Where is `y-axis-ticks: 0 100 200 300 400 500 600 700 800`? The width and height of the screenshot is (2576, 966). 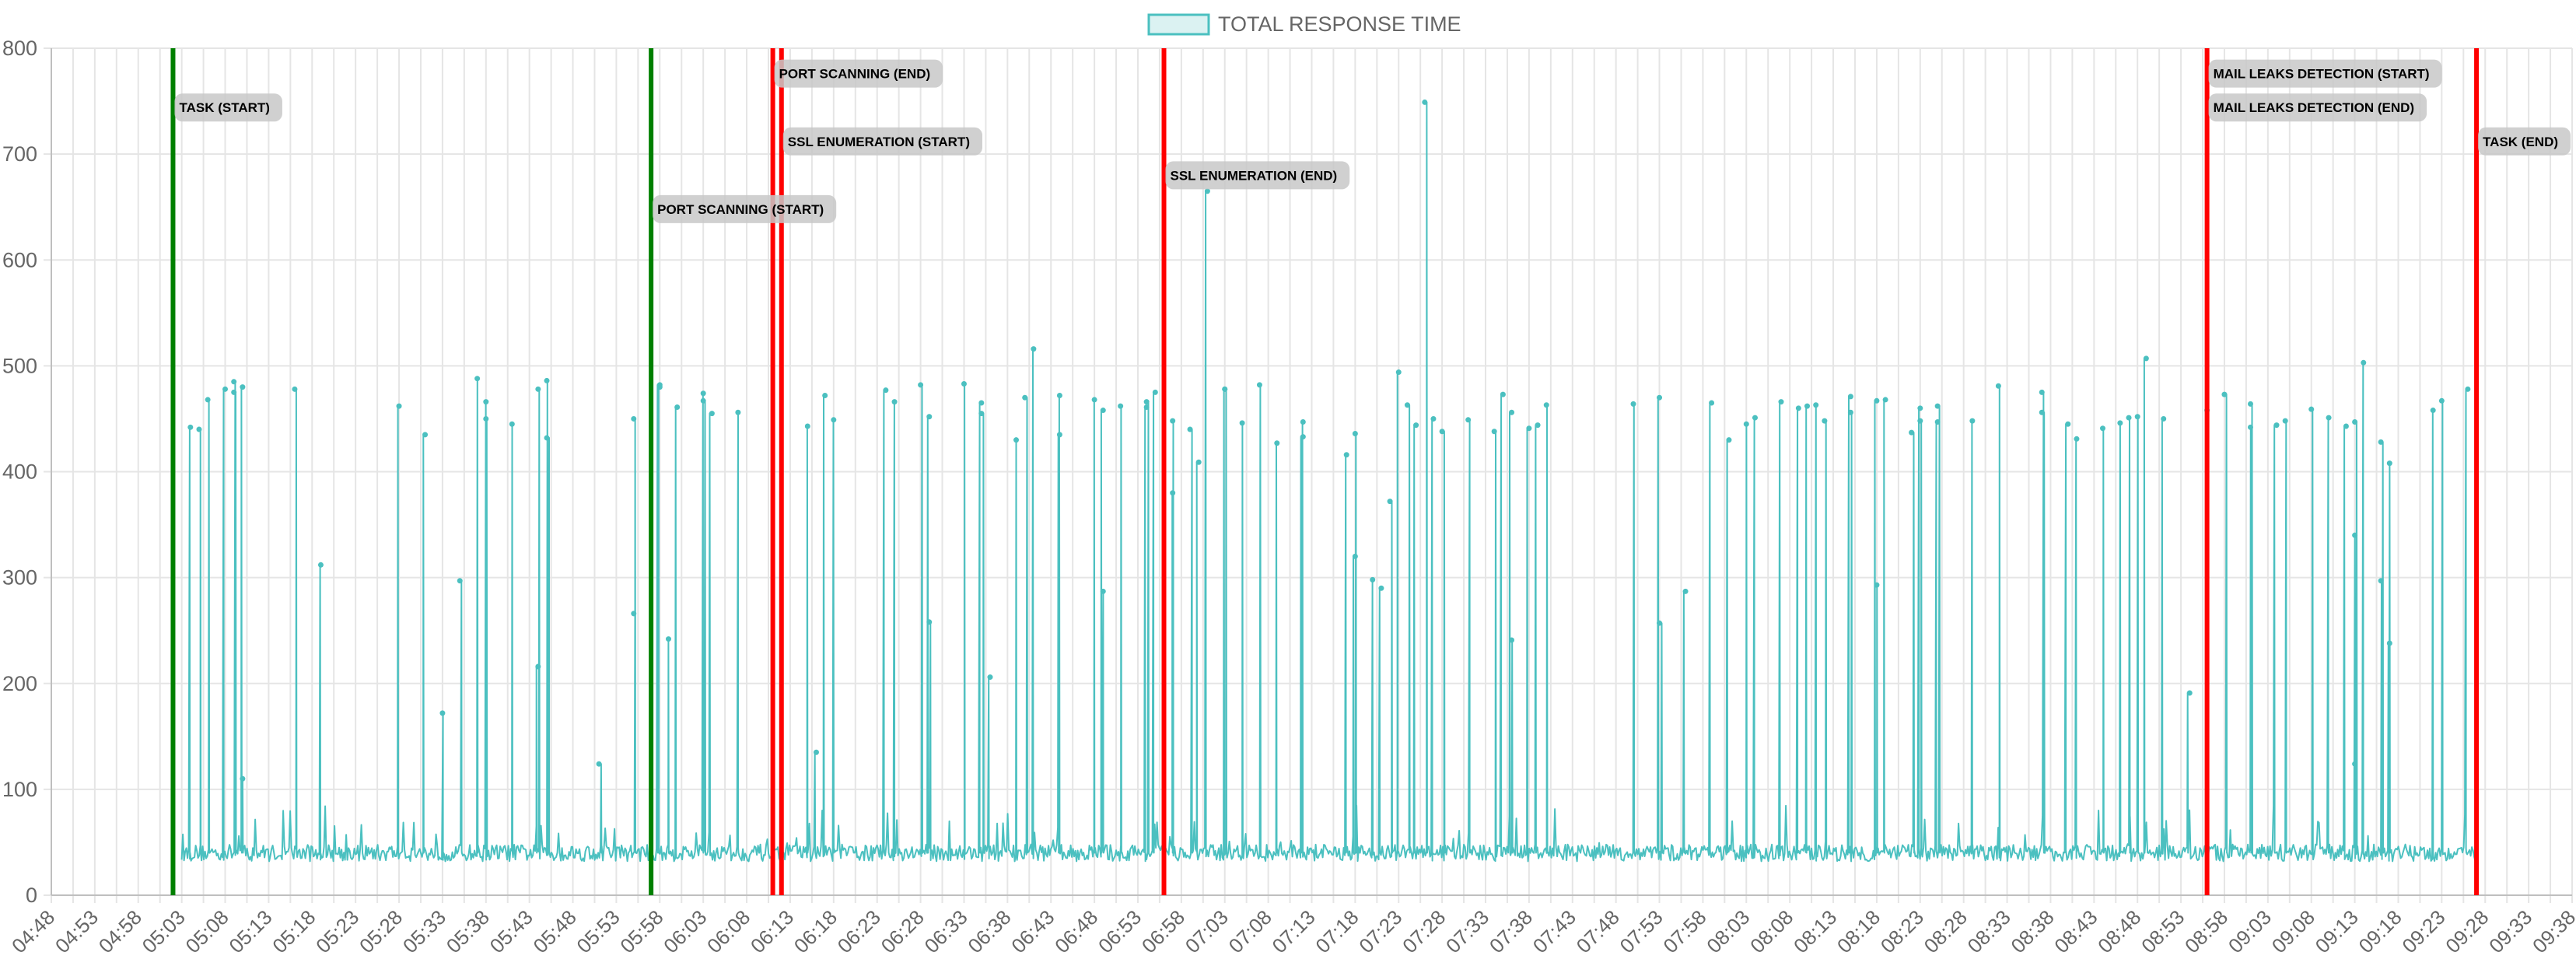 y-axis-ticks: 0 100 200 300 400 500 600 700 800 is located at coordinates (19, 472).